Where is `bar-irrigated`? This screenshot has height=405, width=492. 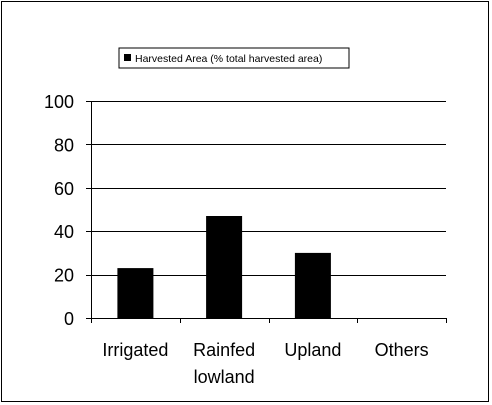
bar-irrigated is located at coordinates (135, 293).